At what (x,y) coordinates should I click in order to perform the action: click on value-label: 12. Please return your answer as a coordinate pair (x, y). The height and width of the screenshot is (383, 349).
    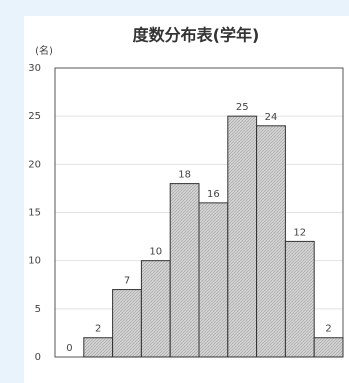
    Looking at the image, I should click on (299, 232).